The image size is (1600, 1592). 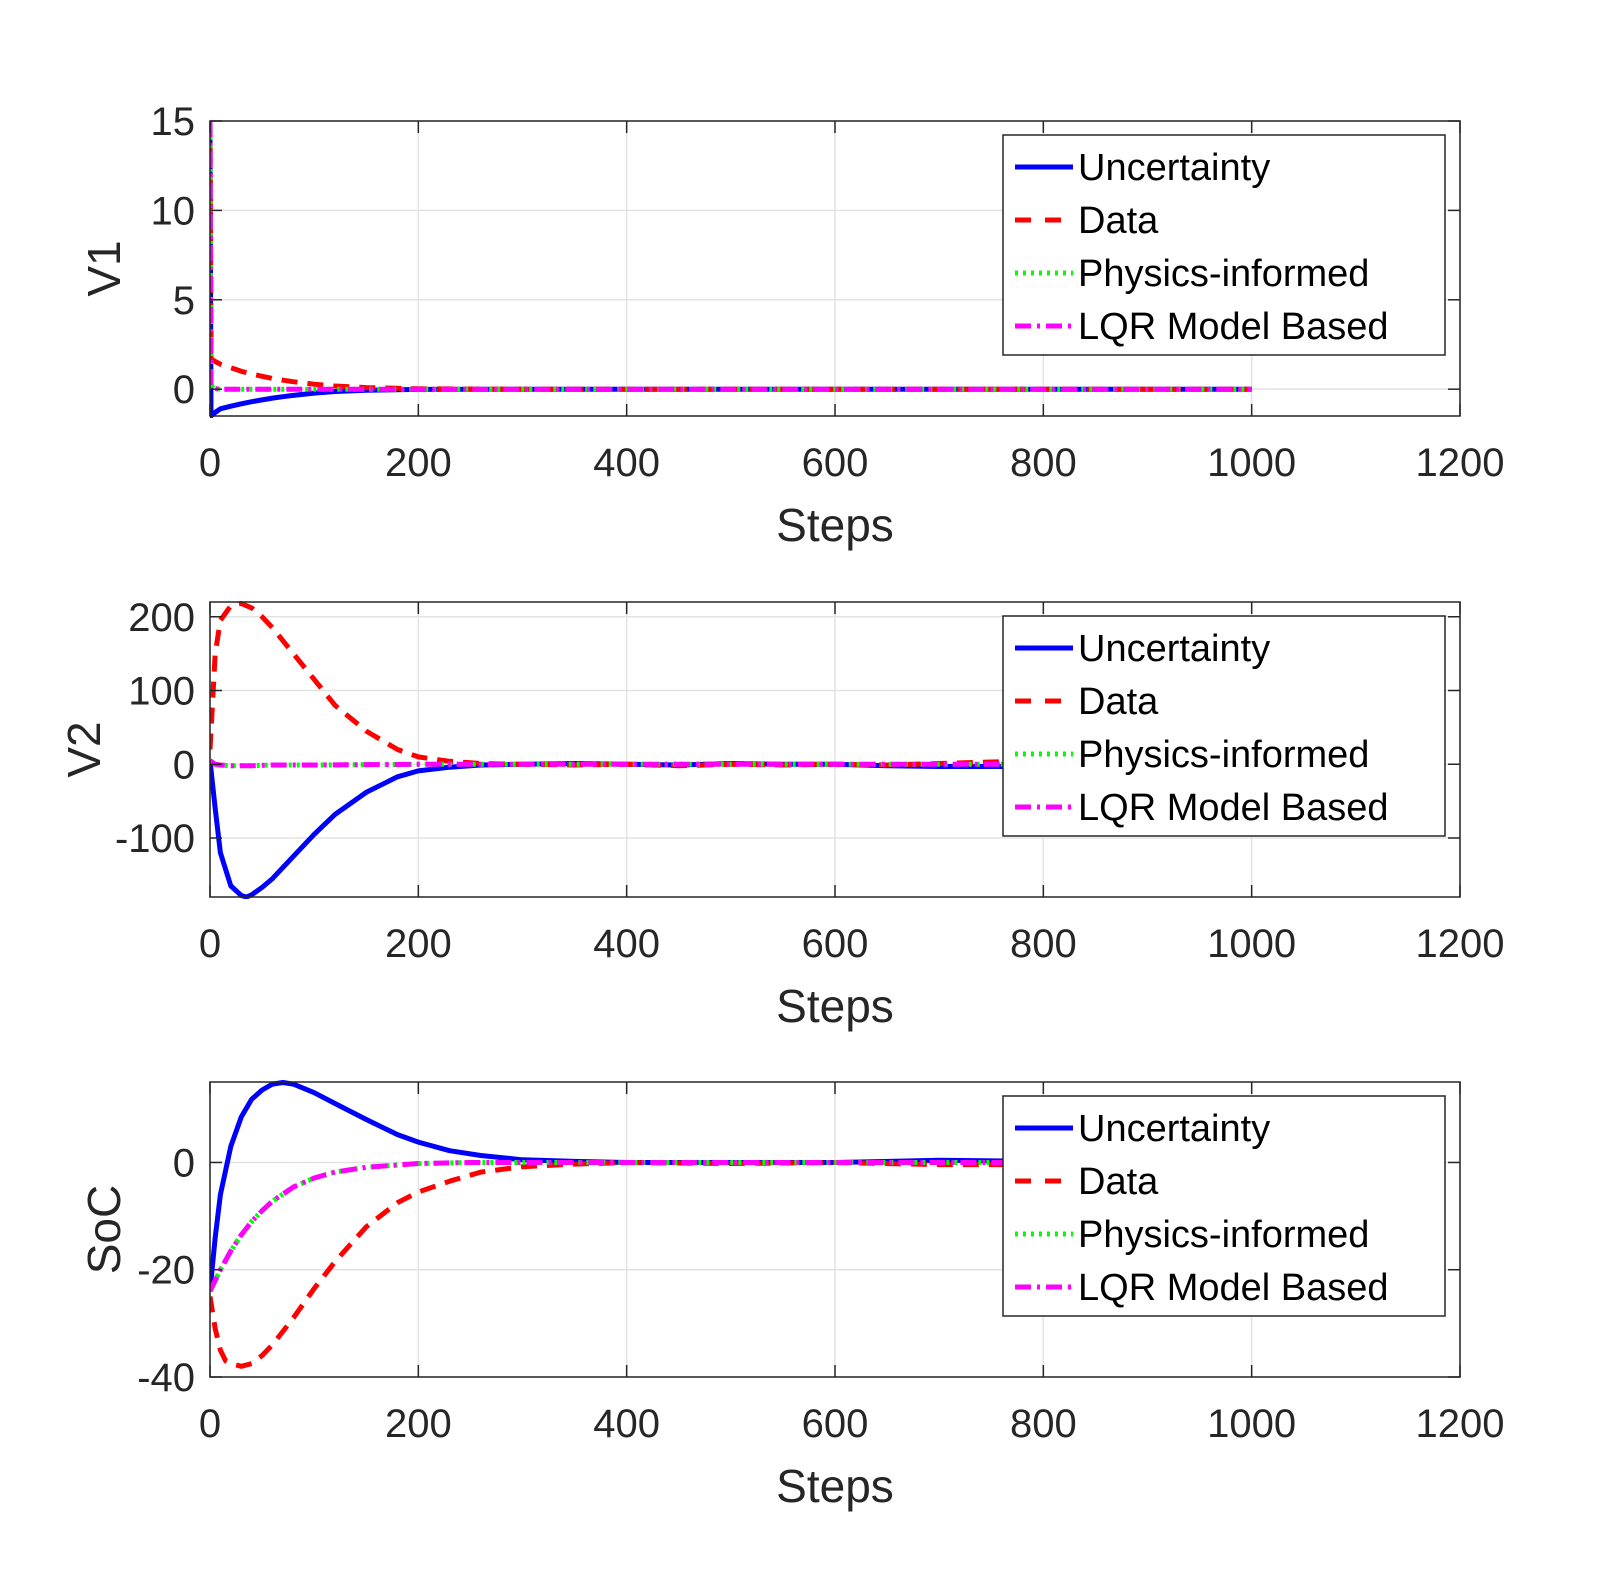 I want to click on y-tick-label: 200, so click(x=161, y=618).